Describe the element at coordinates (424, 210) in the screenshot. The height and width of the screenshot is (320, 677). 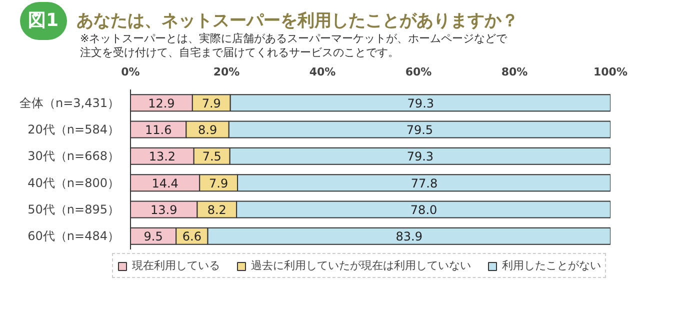
I see `data-label: 78.0` at that location.